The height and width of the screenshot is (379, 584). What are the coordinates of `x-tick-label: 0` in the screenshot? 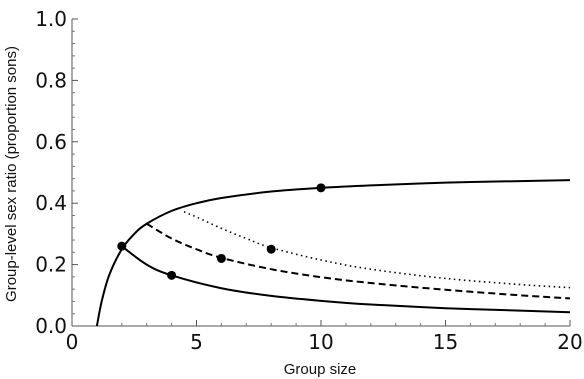 It's located at (72, 342).